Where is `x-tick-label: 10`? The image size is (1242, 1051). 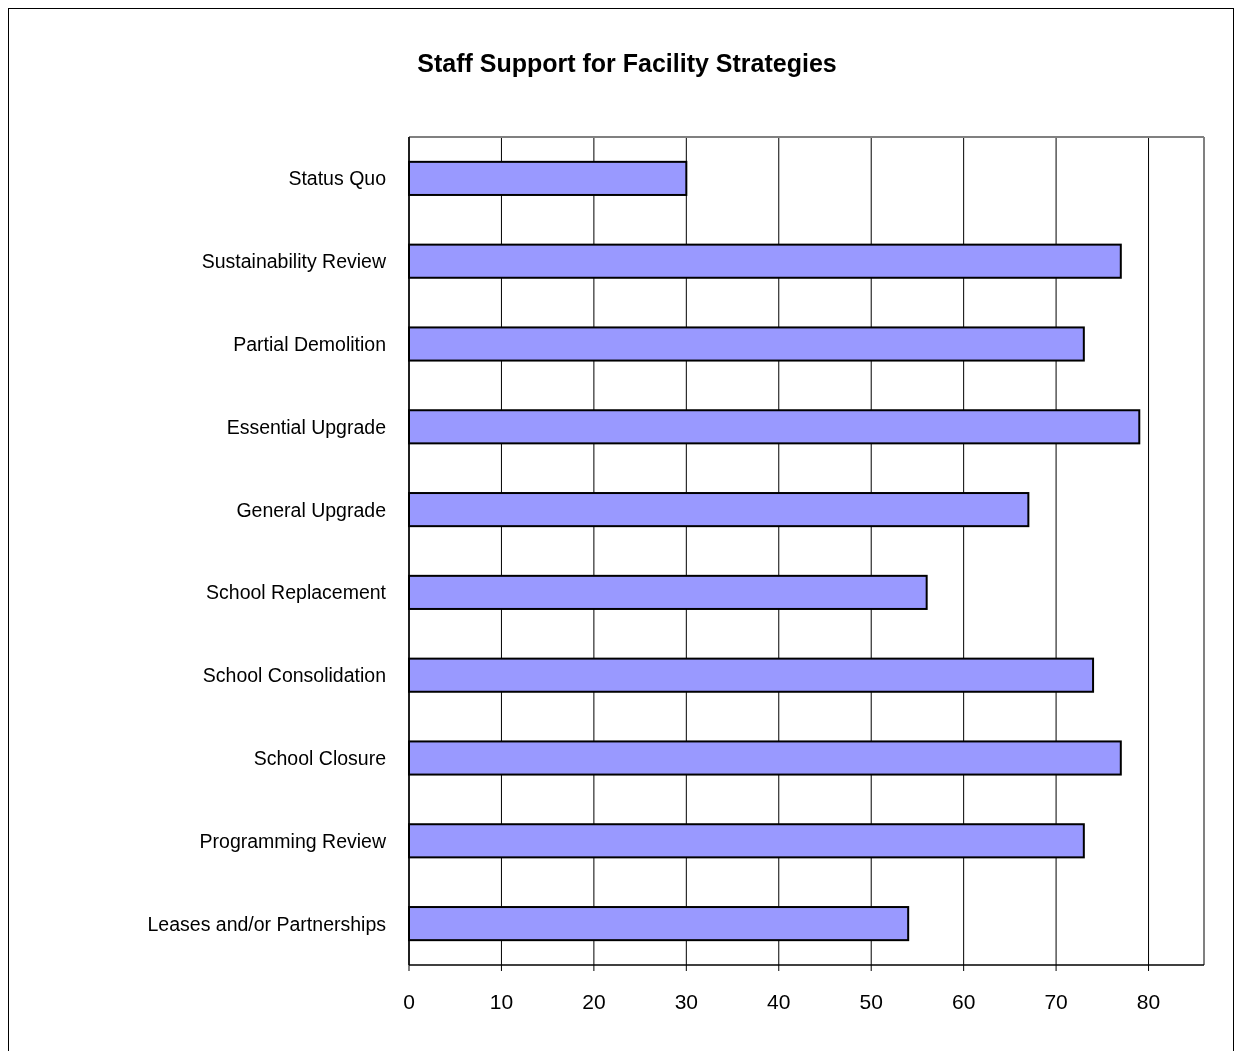
x-tick-label: 10 is located at coordinates (501, 1001).